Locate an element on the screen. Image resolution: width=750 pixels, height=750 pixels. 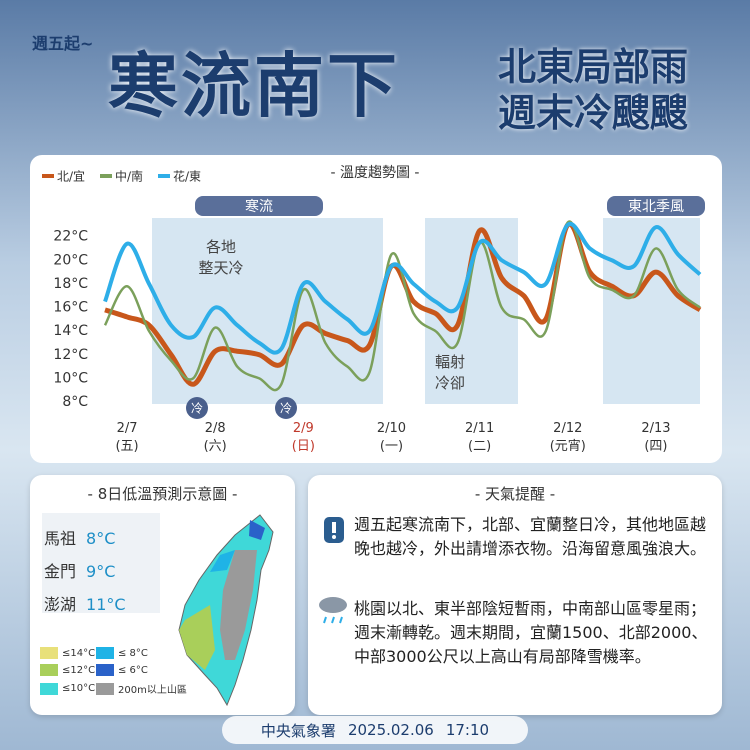
legend-item: ≤10°C is located at coordinates (68, 688).